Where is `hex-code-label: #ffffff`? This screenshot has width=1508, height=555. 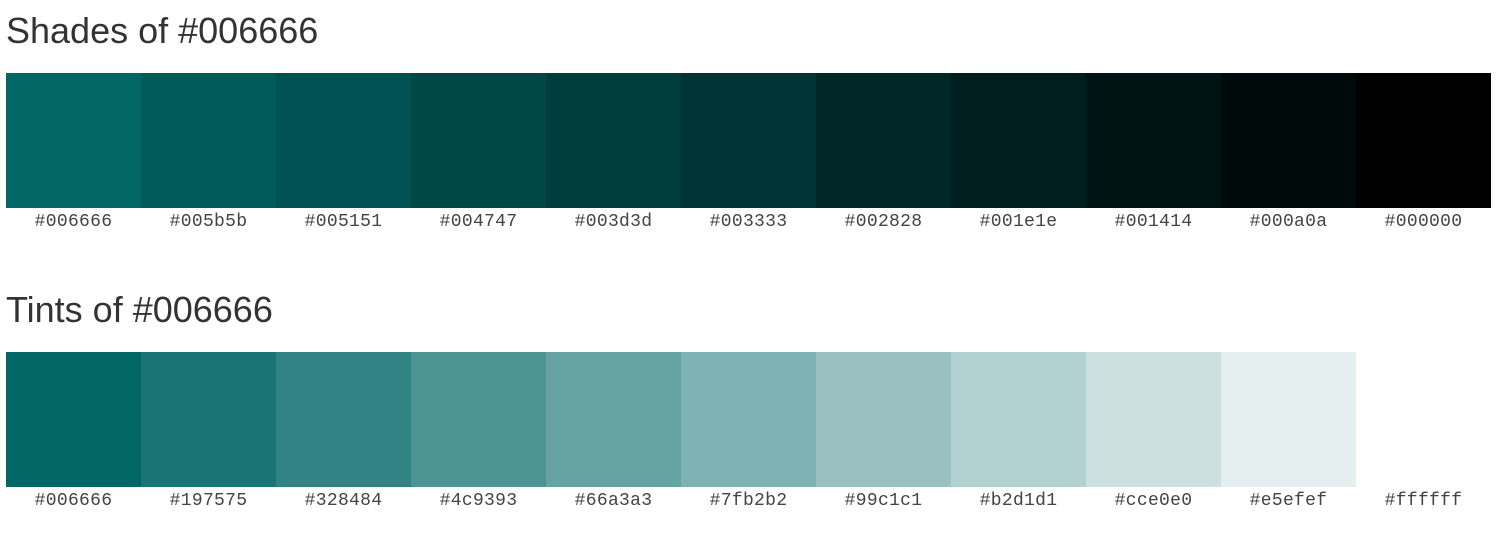 hex-code-label: #ffffff is located at coordinates (1423, 501).